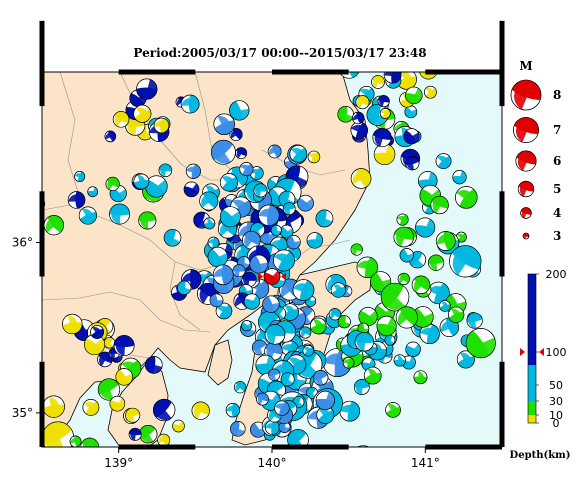  I want to click on latitude-tick-label: 36°, so click(22, 242).